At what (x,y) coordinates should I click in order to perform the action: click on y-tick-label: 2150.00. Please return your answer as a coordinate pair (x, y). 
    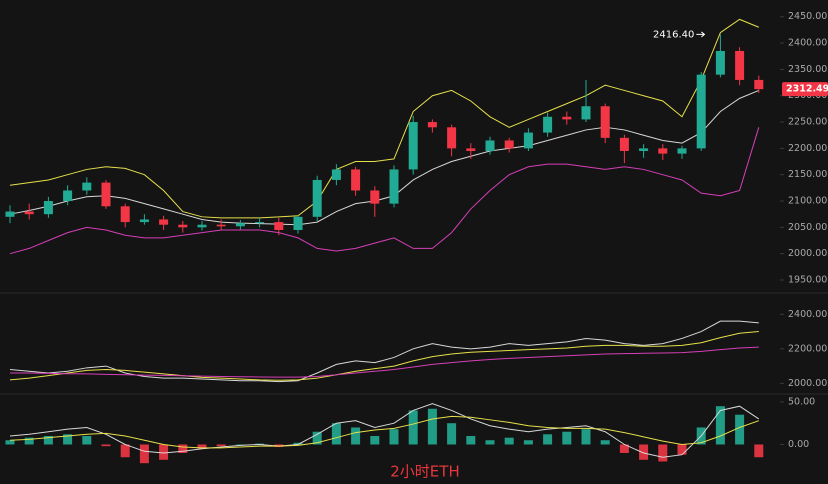
    Looking at the image, I should click on (807, 174).